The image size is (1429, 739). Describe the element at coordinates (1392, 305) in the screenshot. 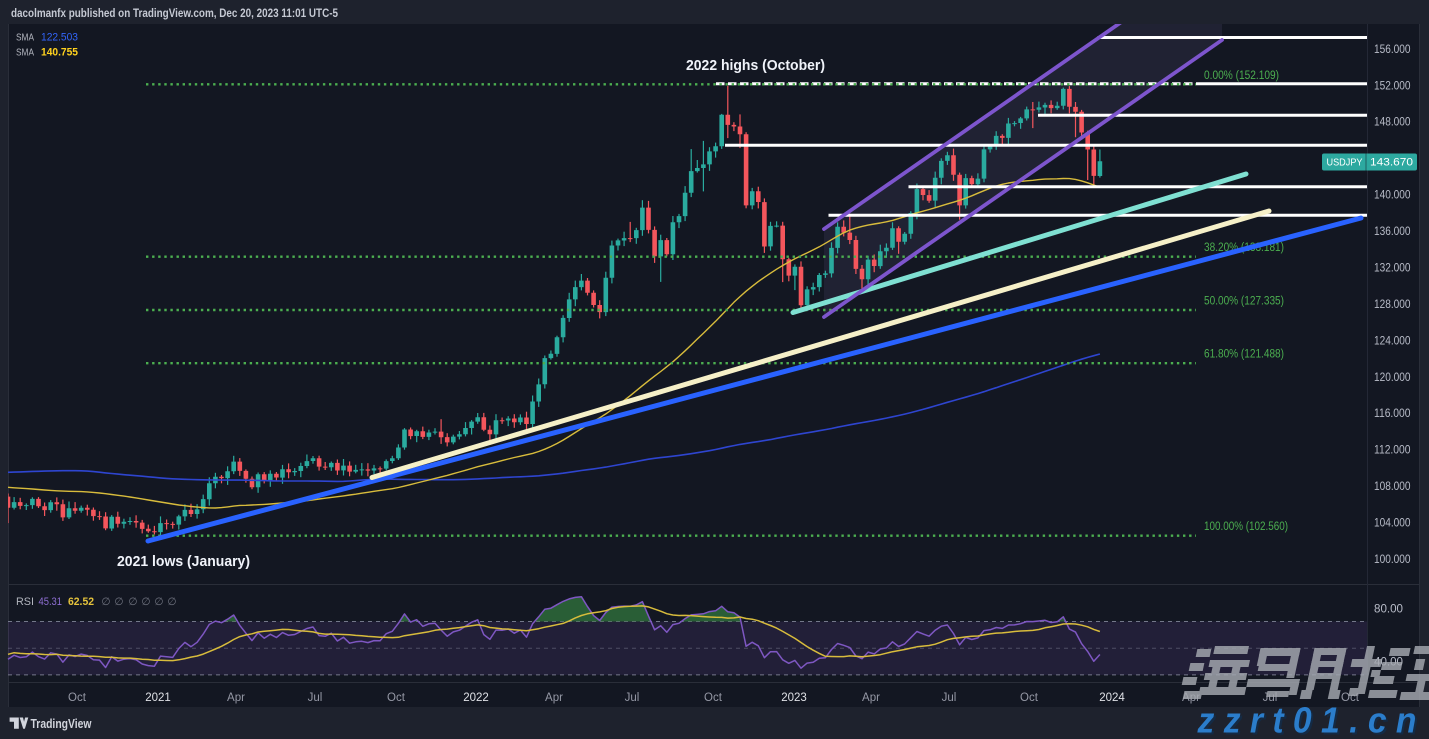

I see `svg-text: 128.000` at that location.